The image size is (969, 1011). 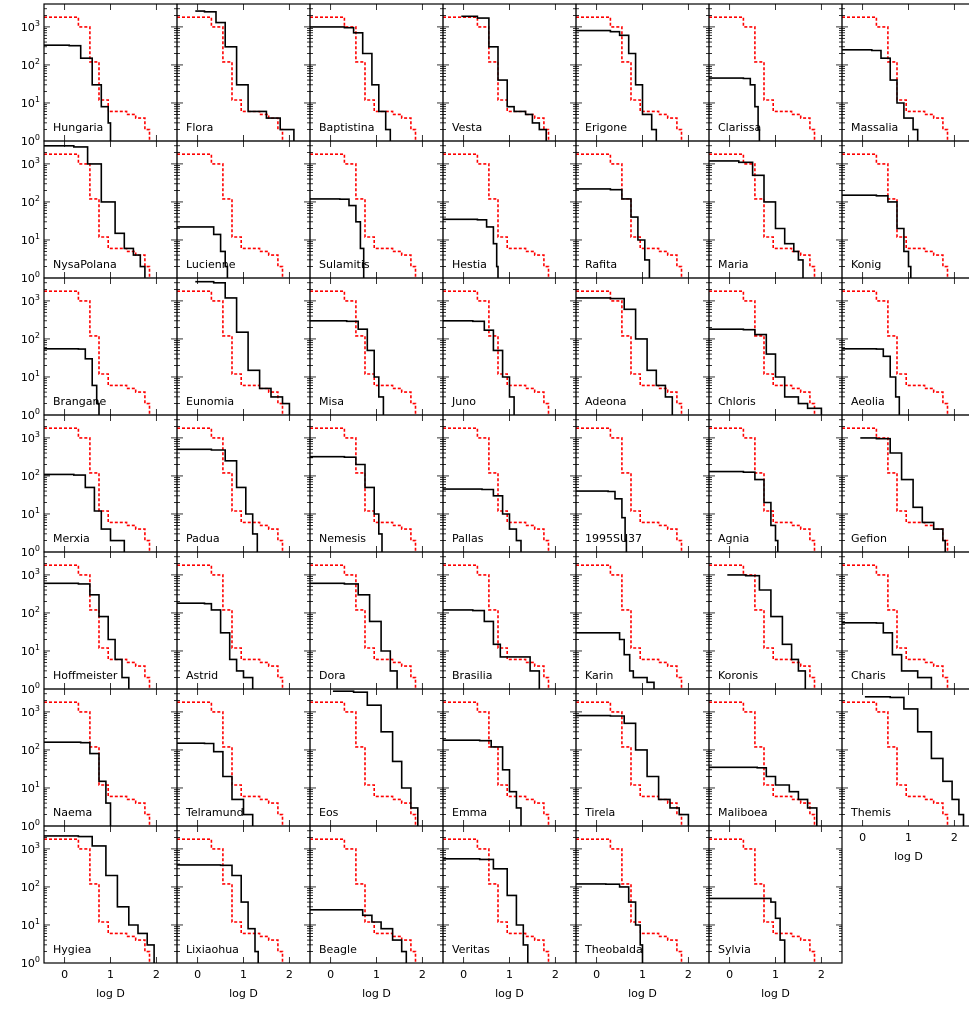 I want to click on panel-sulamitis: Sulamitis, so click(x=376, y=209).